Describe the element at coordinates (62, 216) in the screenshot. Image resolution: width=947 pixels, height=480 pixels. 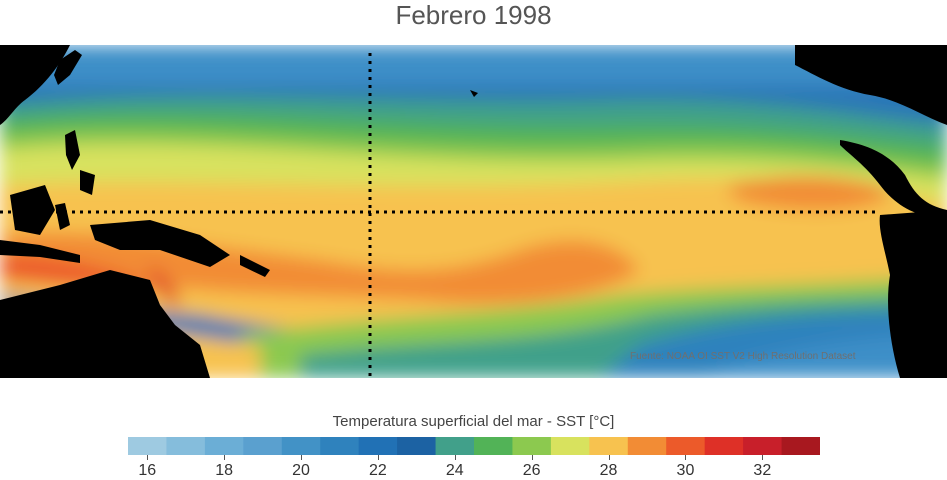
I see `sulawesi` at that location.